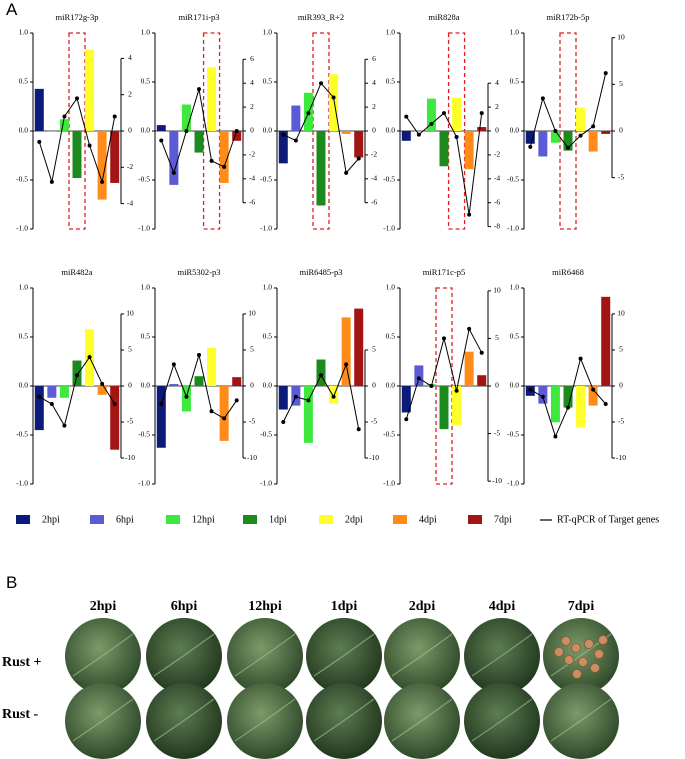 The width and height of the screenshot is (685, 759). Describe the element at coordinates (75, 377) in the screenshot. I see `chart: miR482a 1.0 0.5 0.0 -0.5 -1.0 10 5 0 -5 -10` at that location.